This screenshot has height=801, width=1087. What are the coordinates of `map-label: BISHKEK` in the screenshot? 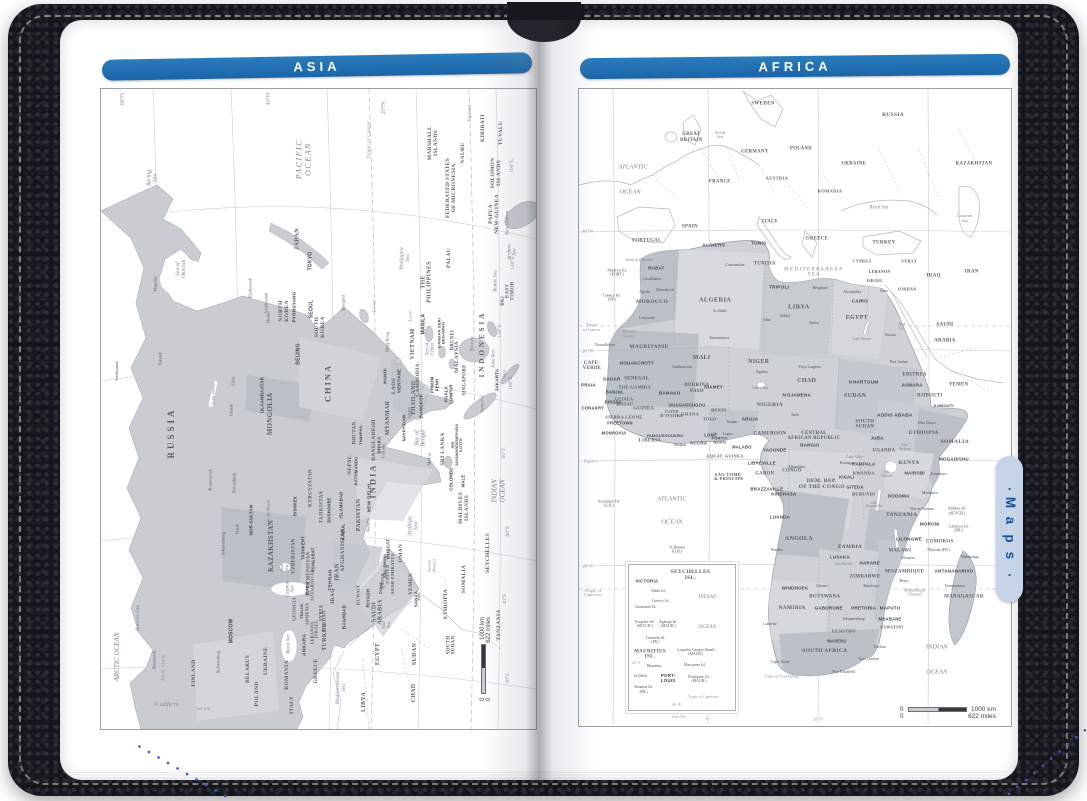 It's located at (295, 506).